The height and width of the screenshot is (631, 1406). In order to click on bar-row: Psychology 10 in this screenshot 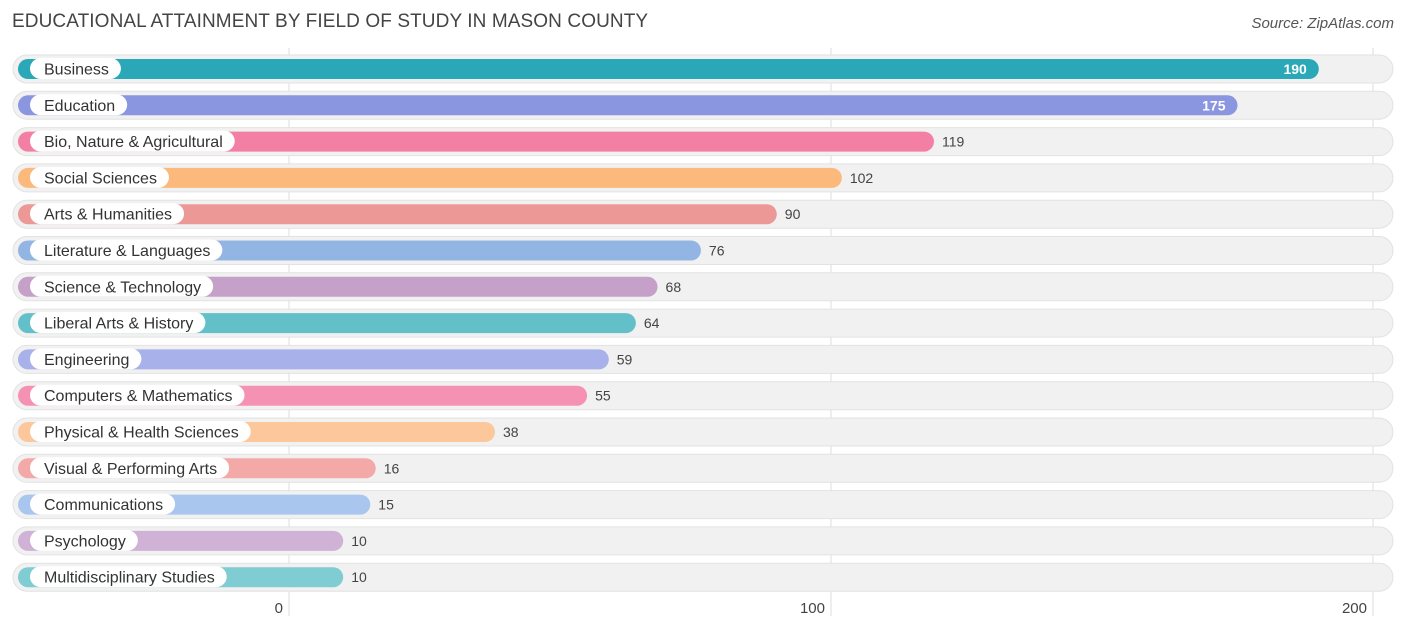, I will do `click(703, 541)`.